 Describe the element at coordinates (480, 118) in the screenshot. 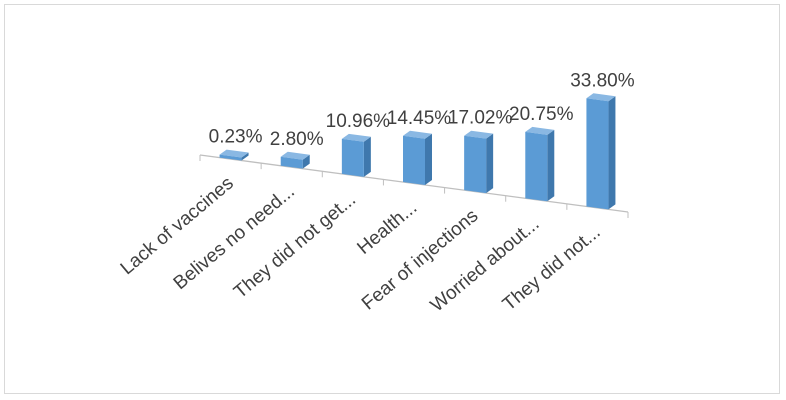

I see `data-label: 17.02%` at that location.